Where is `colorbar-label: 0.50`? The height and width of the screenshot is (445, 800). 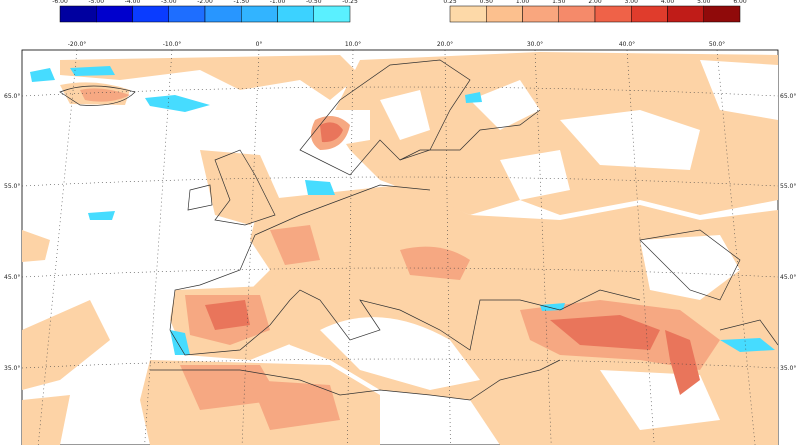
colorbar-label: 0.50 is located at coordinates (487, 2).